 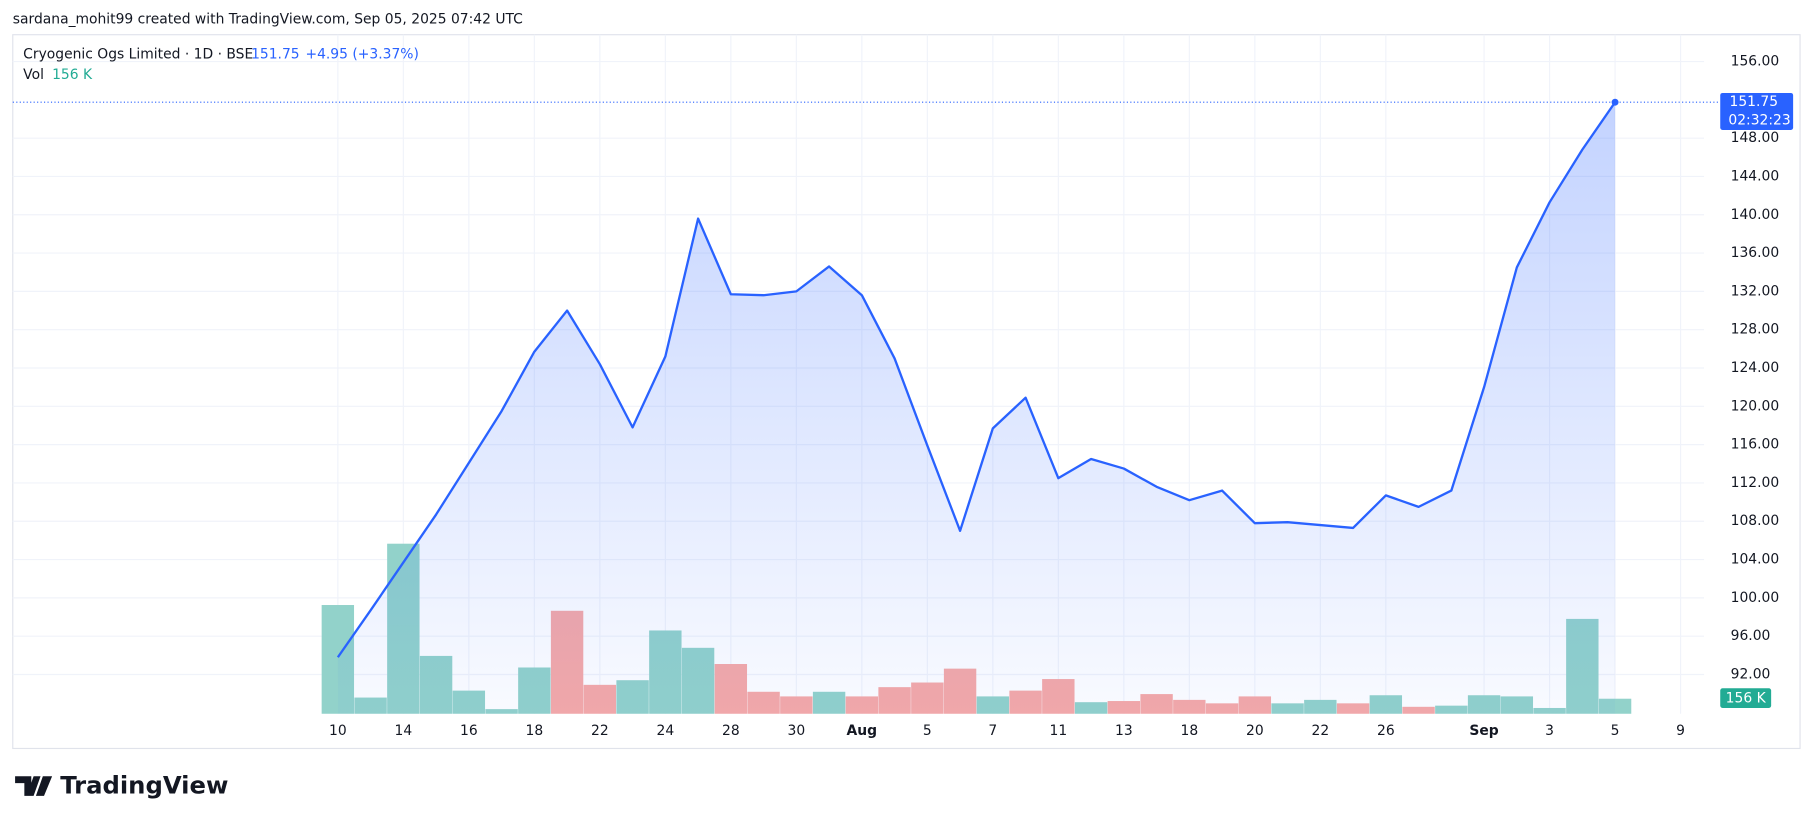 I want to click on x-tick-label: 14, so click(x=404, y=731).